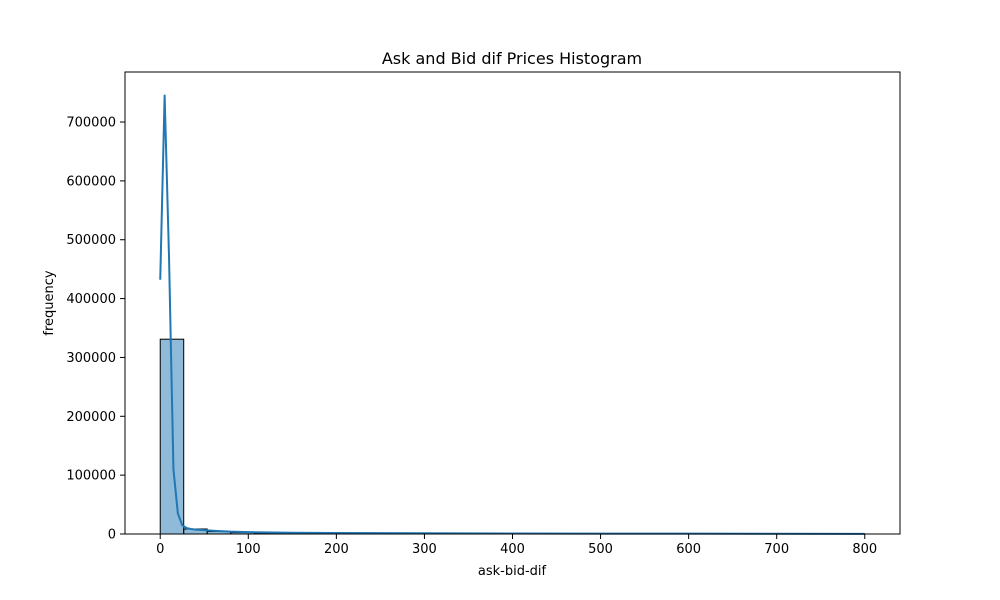 The image size is (1000, 600). I want to click on x-tick-label: 700, so click(776, 549).